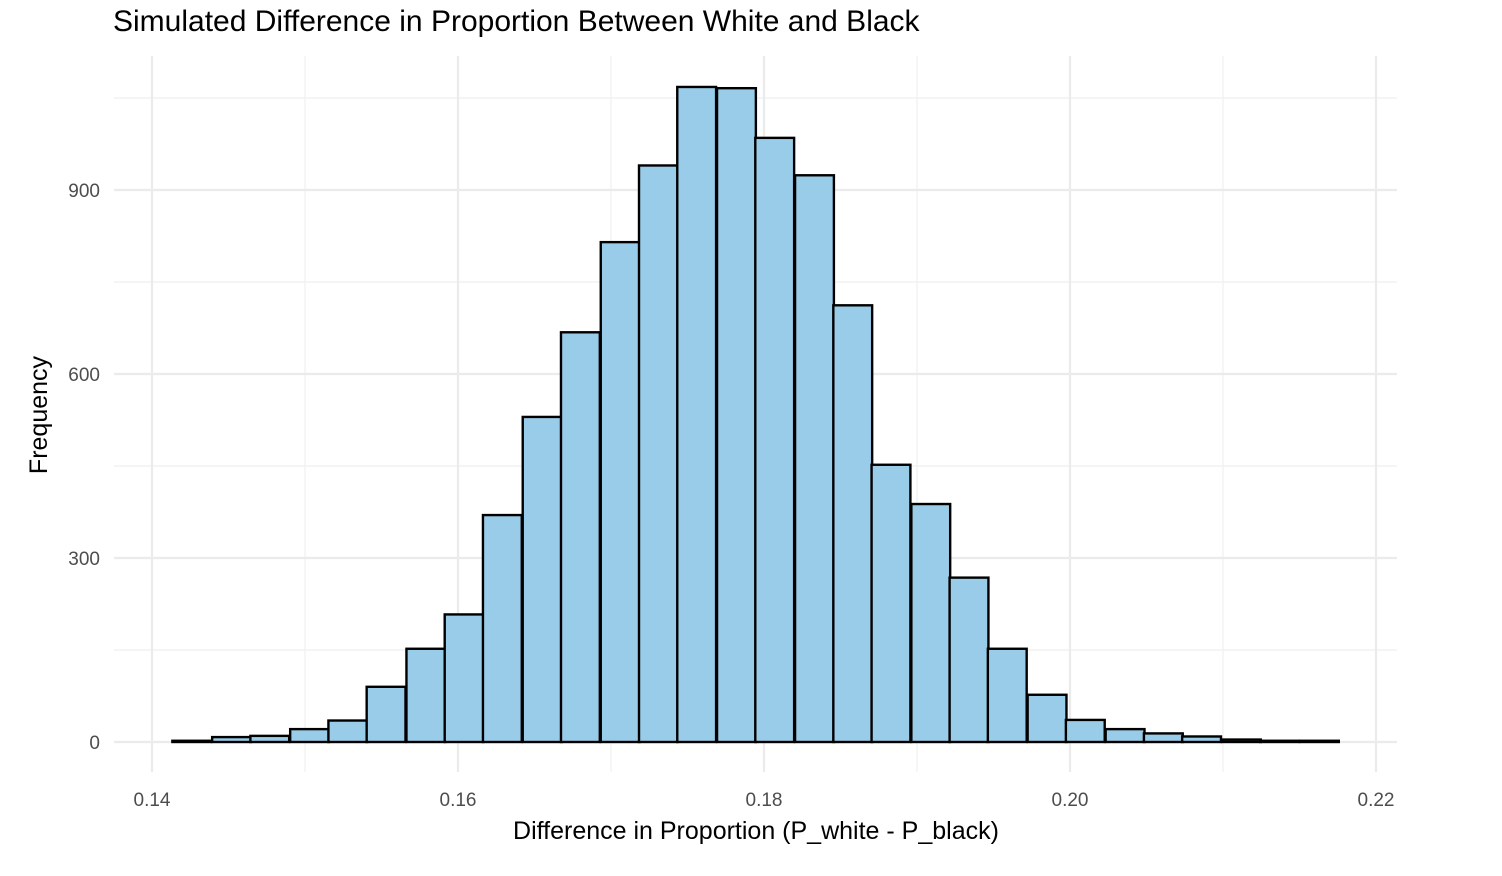  Describe the element at coordinates (39, 414) in the screenshot. I see `y-axis-title: Frequency` at that location.